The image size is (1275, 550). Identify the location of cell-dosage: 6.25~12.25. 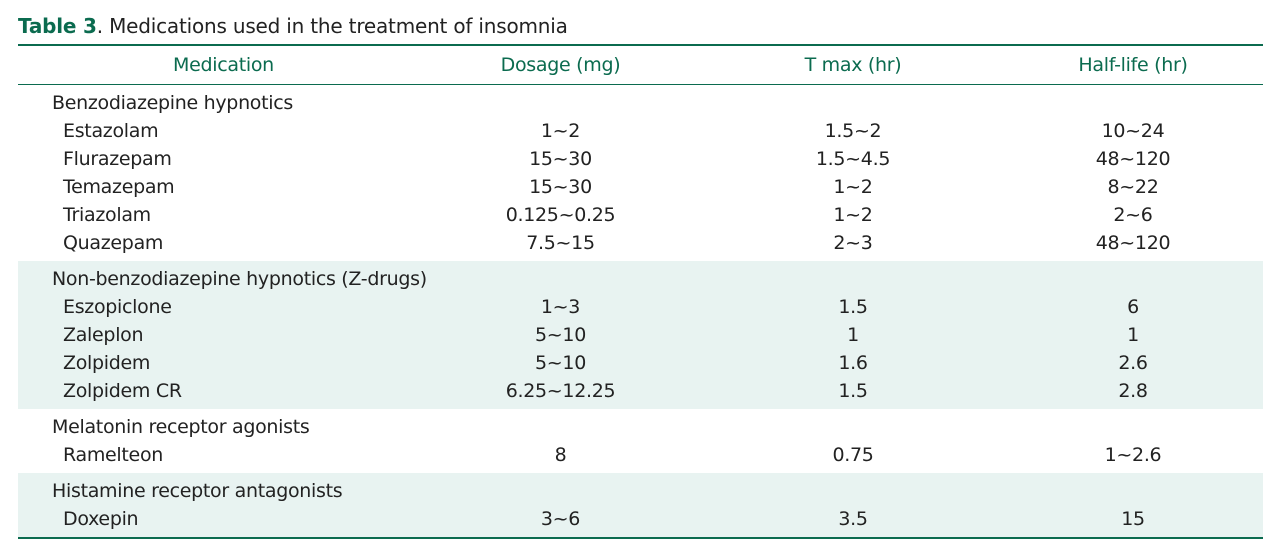
(560, 393).